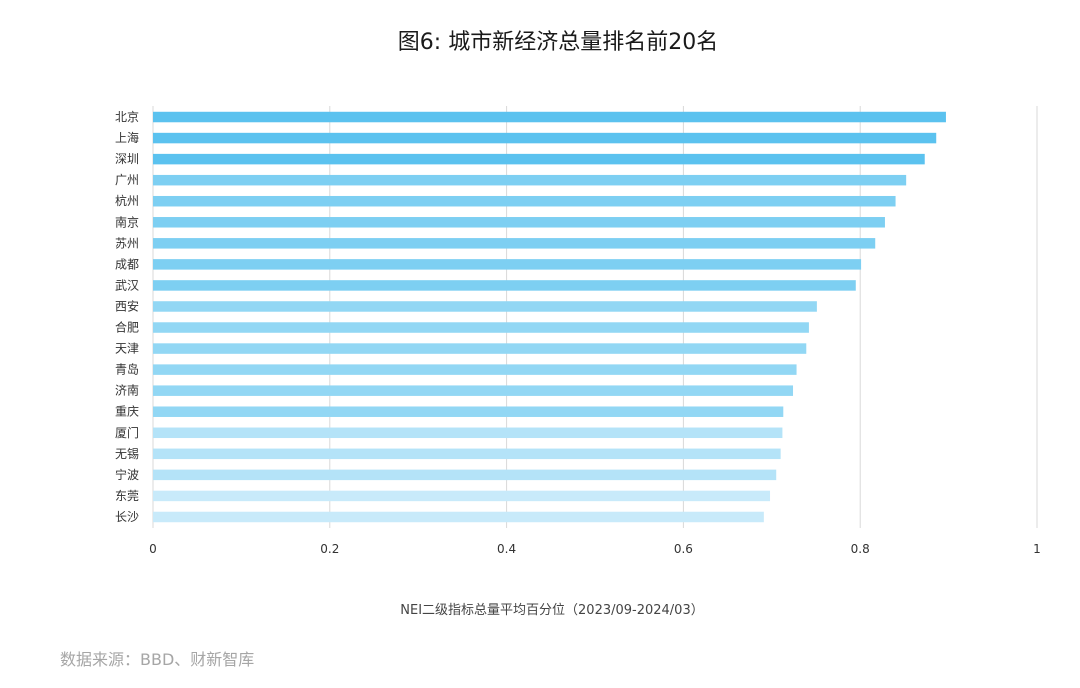 The image size is (1080, 688). Describe the element at coordinates (127, 243) in the screenshot. I see `category-label: 苏州` at that location.